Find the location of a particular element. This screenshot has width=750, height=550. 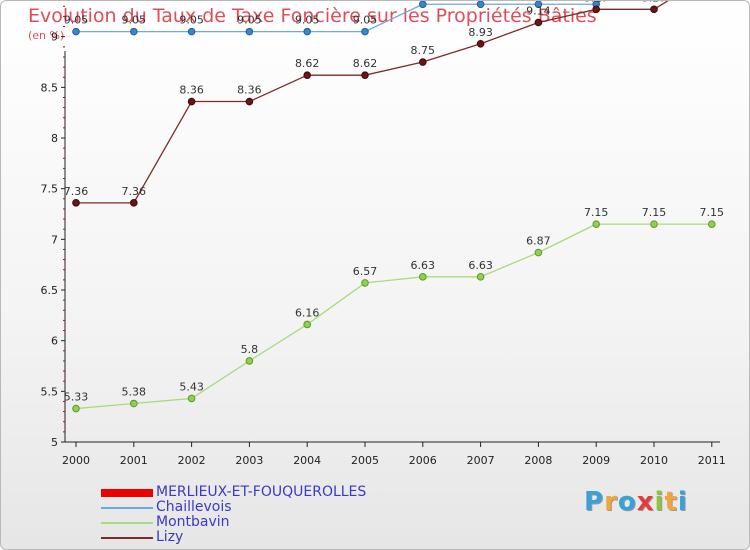

x-tick-label: 2010 is located at coordinates (654, 460).